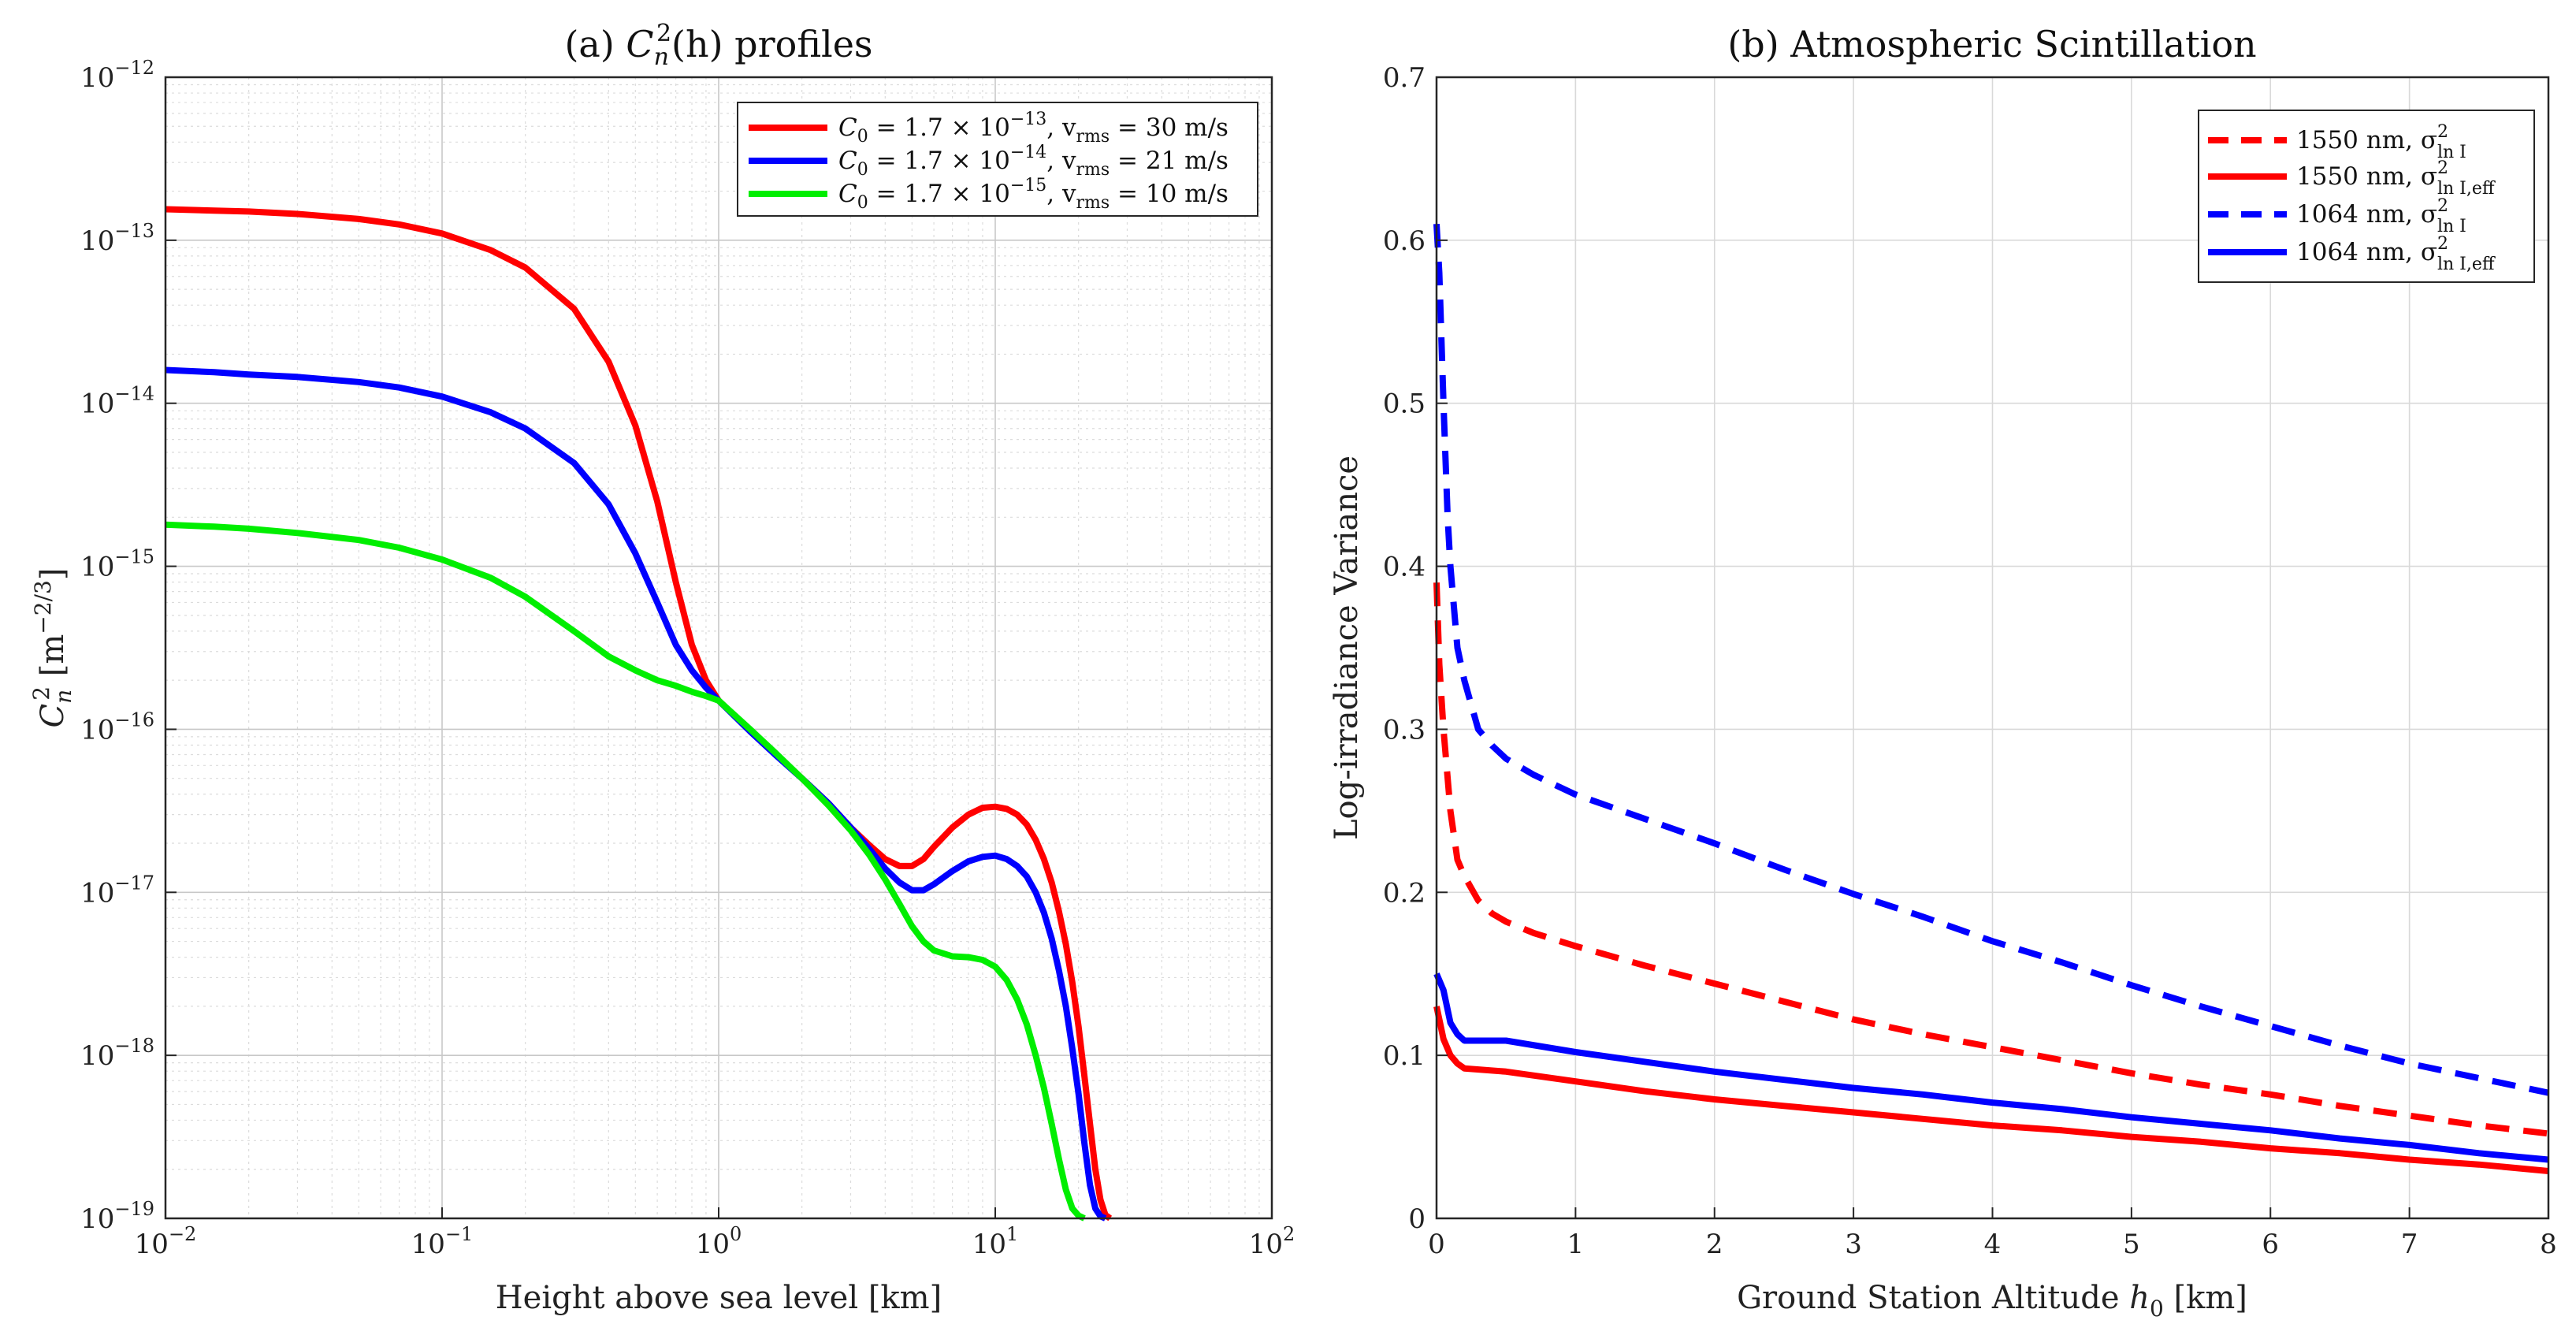 This screenshot has height=1335, width=2576. I want to click on panel-b-title: (b) Atmospheric Scintillation, so click(1991, 44).